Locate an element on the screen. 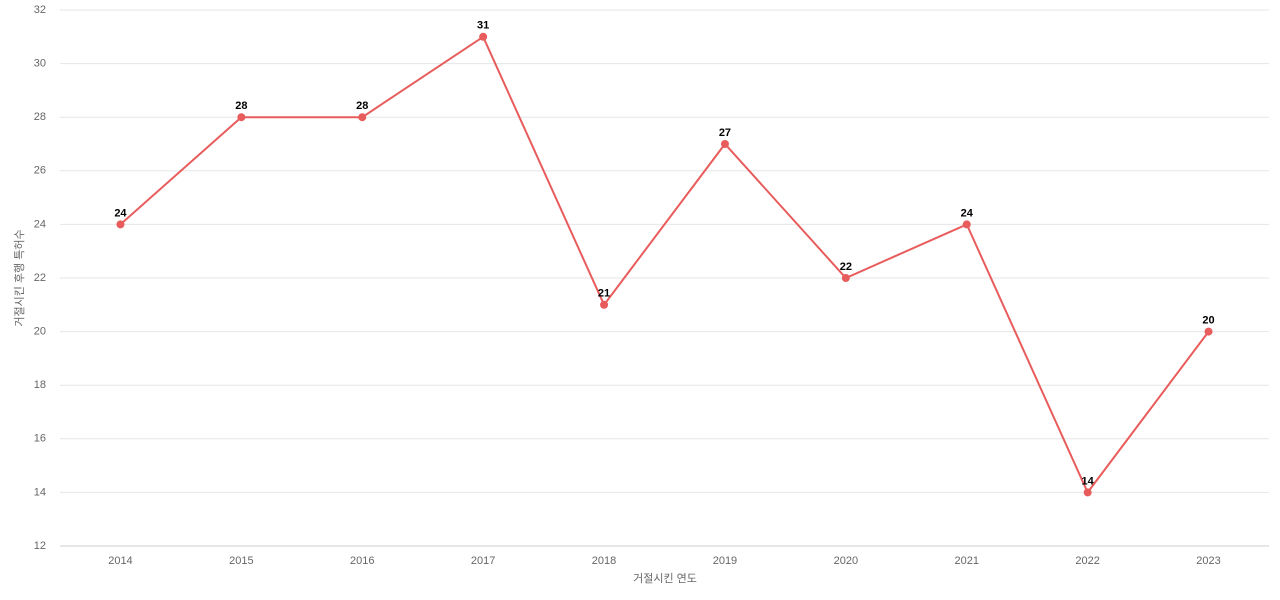 This screenshot has height=600, width=1280. x-tick-label: 2021 is located at coordinates (967, 561).